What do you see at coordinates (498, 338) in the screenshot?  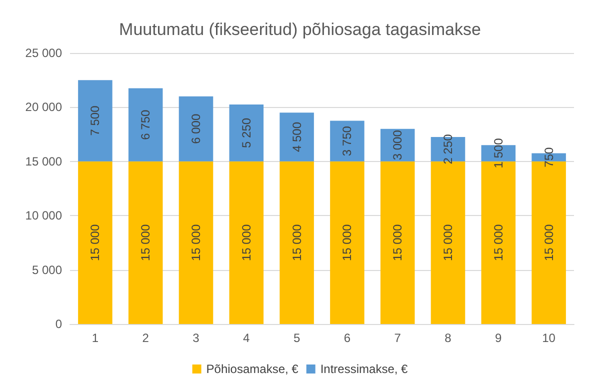 I see `x-tick-label: 9` at bounding box center [498, 338].